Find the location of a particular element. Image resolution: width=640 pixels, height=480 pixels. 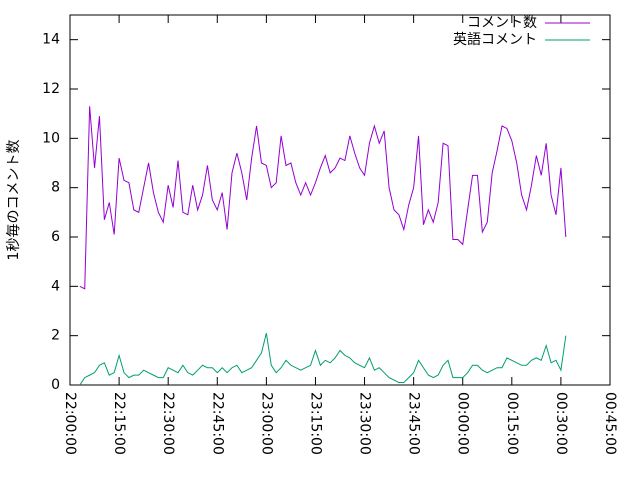

x-tick-label: 22:45:00 is located at coordinates (217, 423).